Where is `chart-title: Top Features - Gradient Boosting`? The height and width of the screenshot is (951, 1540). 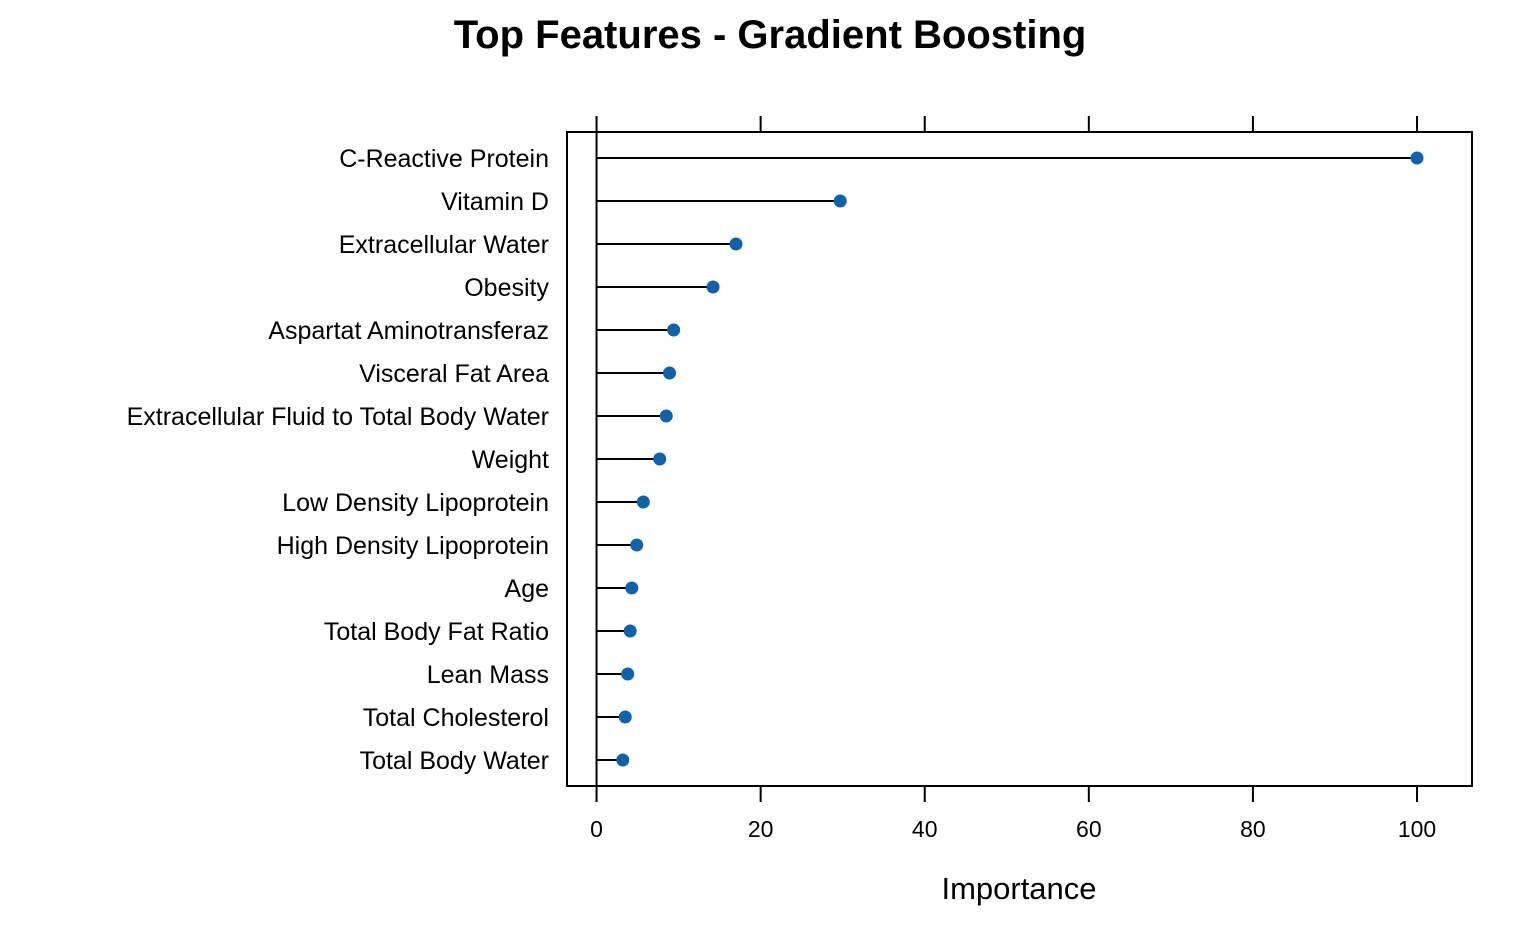
chart-title: Top Features - Gradient Boosting is located at coordinates (770, 35).